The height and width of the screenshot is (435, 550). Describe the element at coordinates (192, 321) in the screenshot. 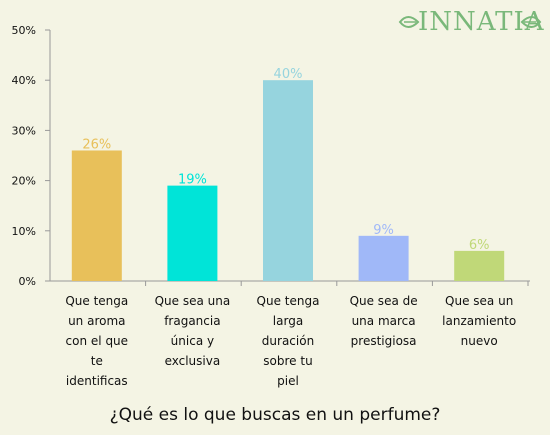

I see `category-label-line: fragancia` at that location.